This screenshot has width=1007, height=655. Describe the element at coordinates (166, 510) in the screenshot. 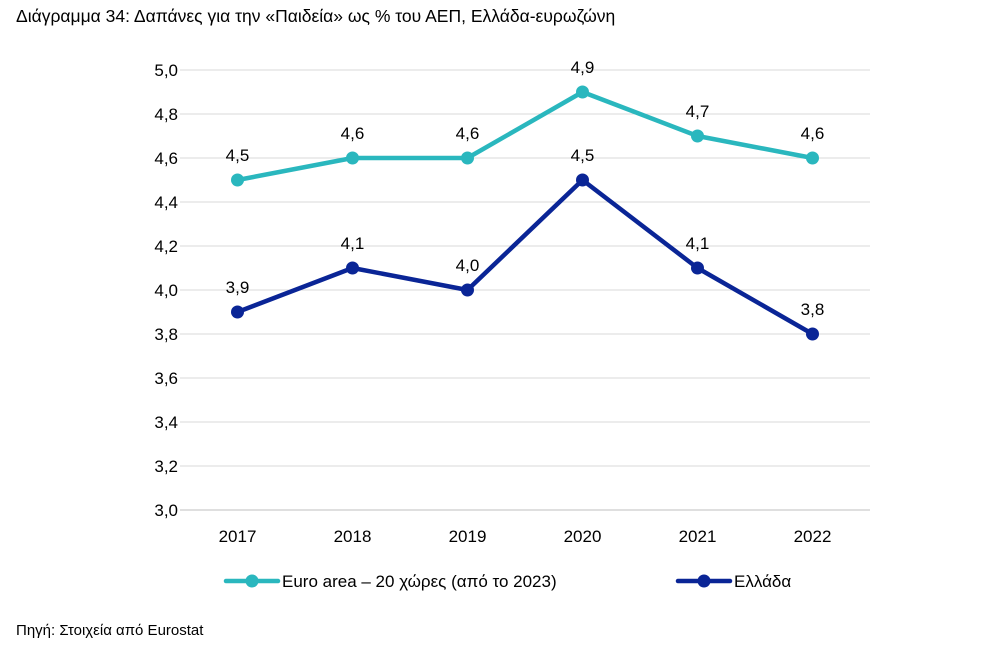

I see `y-tick-label: 3,0` at that location.